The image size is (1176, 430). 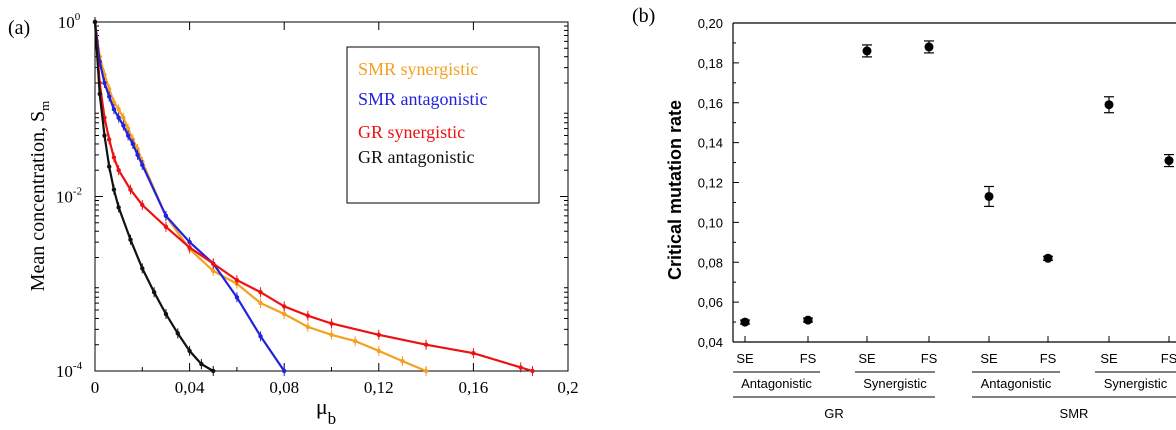 What do you see at coordinates (1074, 413) in the screenshot?
I see `b-super-label: SMR` at bounding box center [1074, 413].